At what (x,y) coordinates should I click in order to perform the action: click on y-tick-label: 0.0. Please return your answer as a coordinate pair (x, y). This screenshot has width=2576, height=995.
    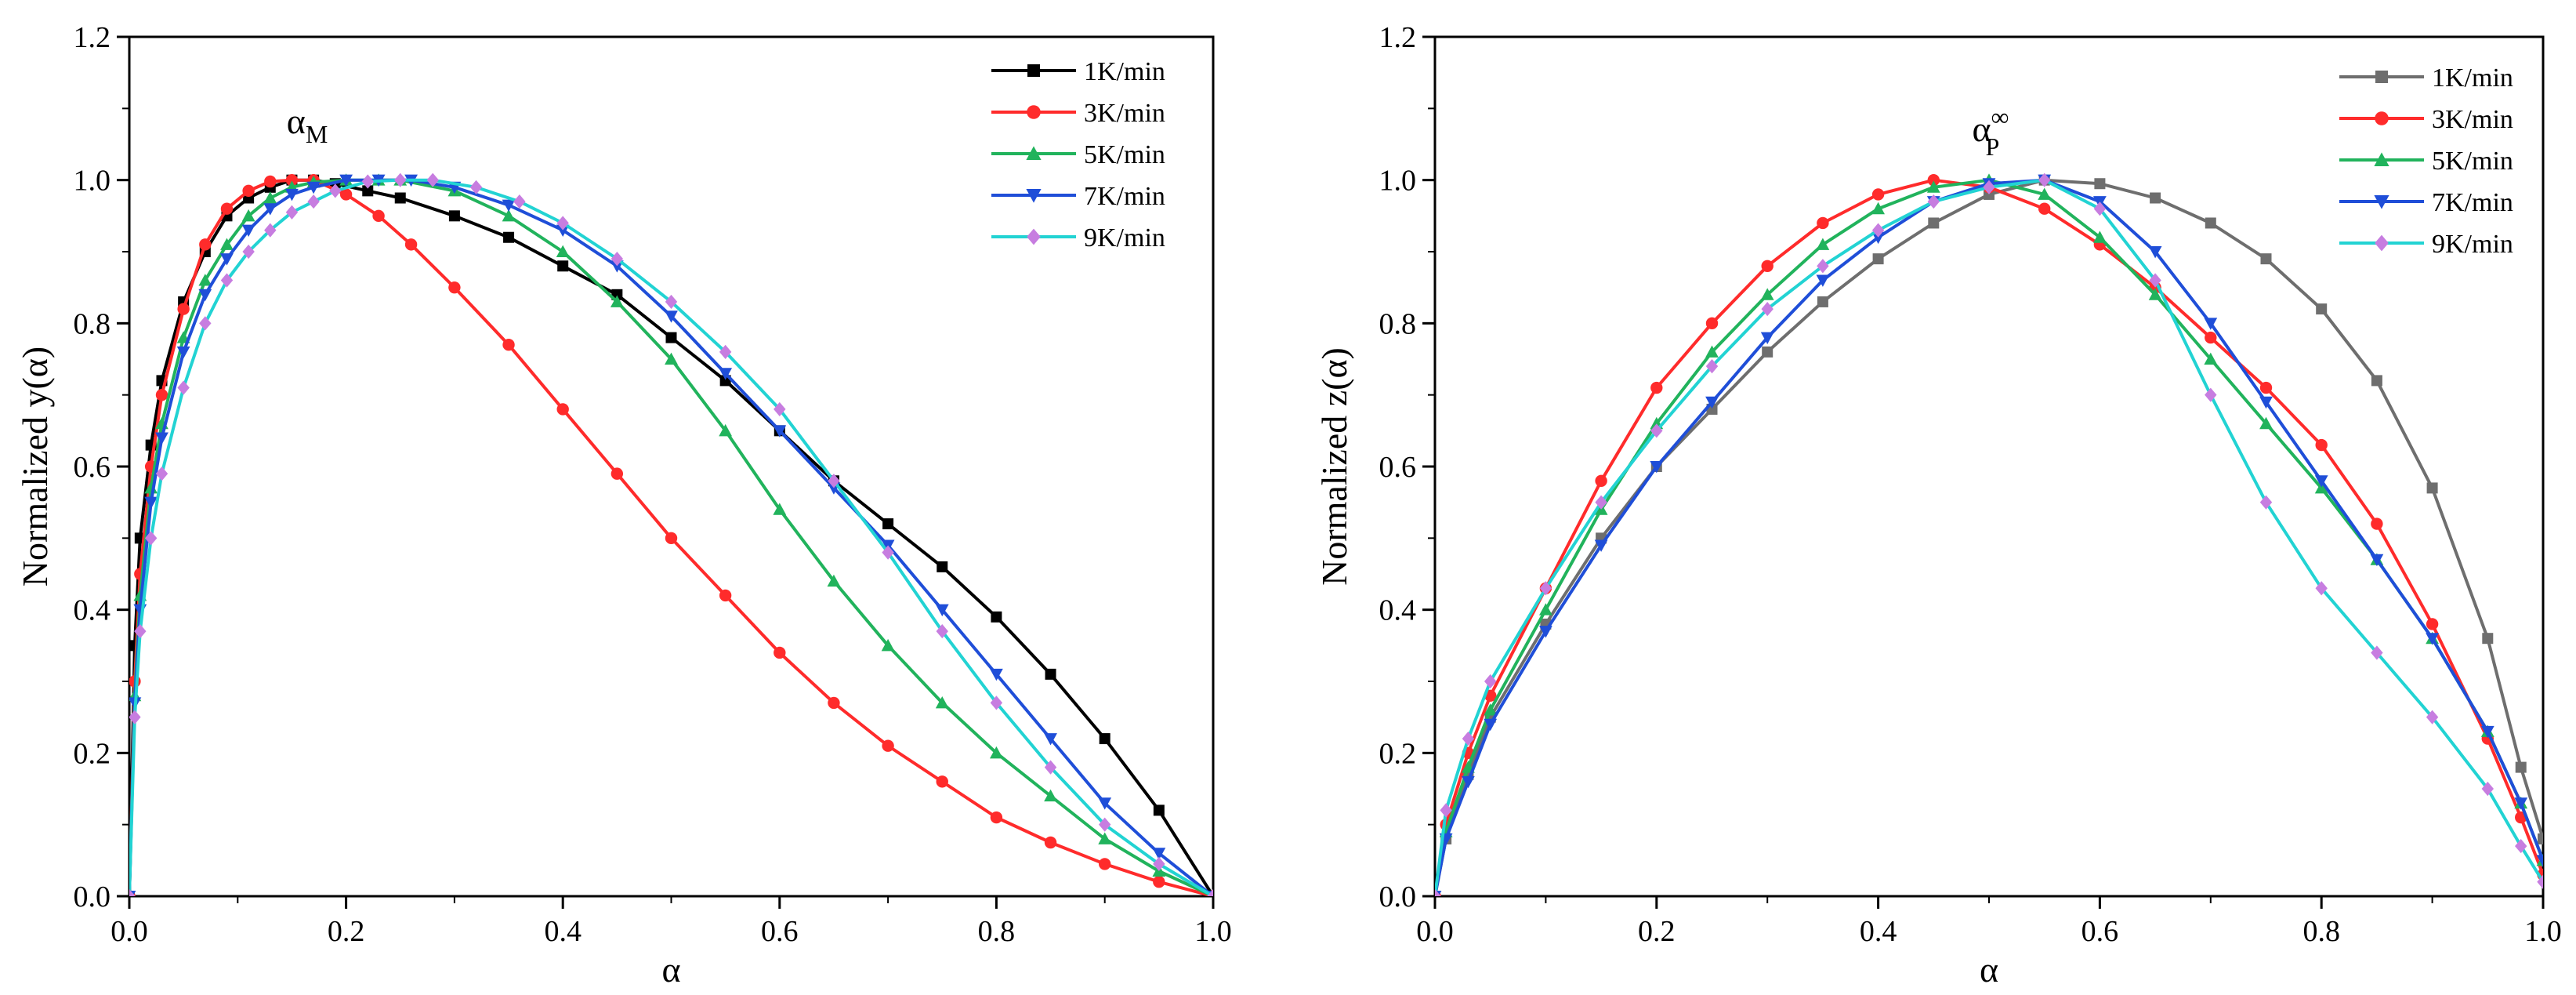
    Looking at the image, I should click on (92, 897).